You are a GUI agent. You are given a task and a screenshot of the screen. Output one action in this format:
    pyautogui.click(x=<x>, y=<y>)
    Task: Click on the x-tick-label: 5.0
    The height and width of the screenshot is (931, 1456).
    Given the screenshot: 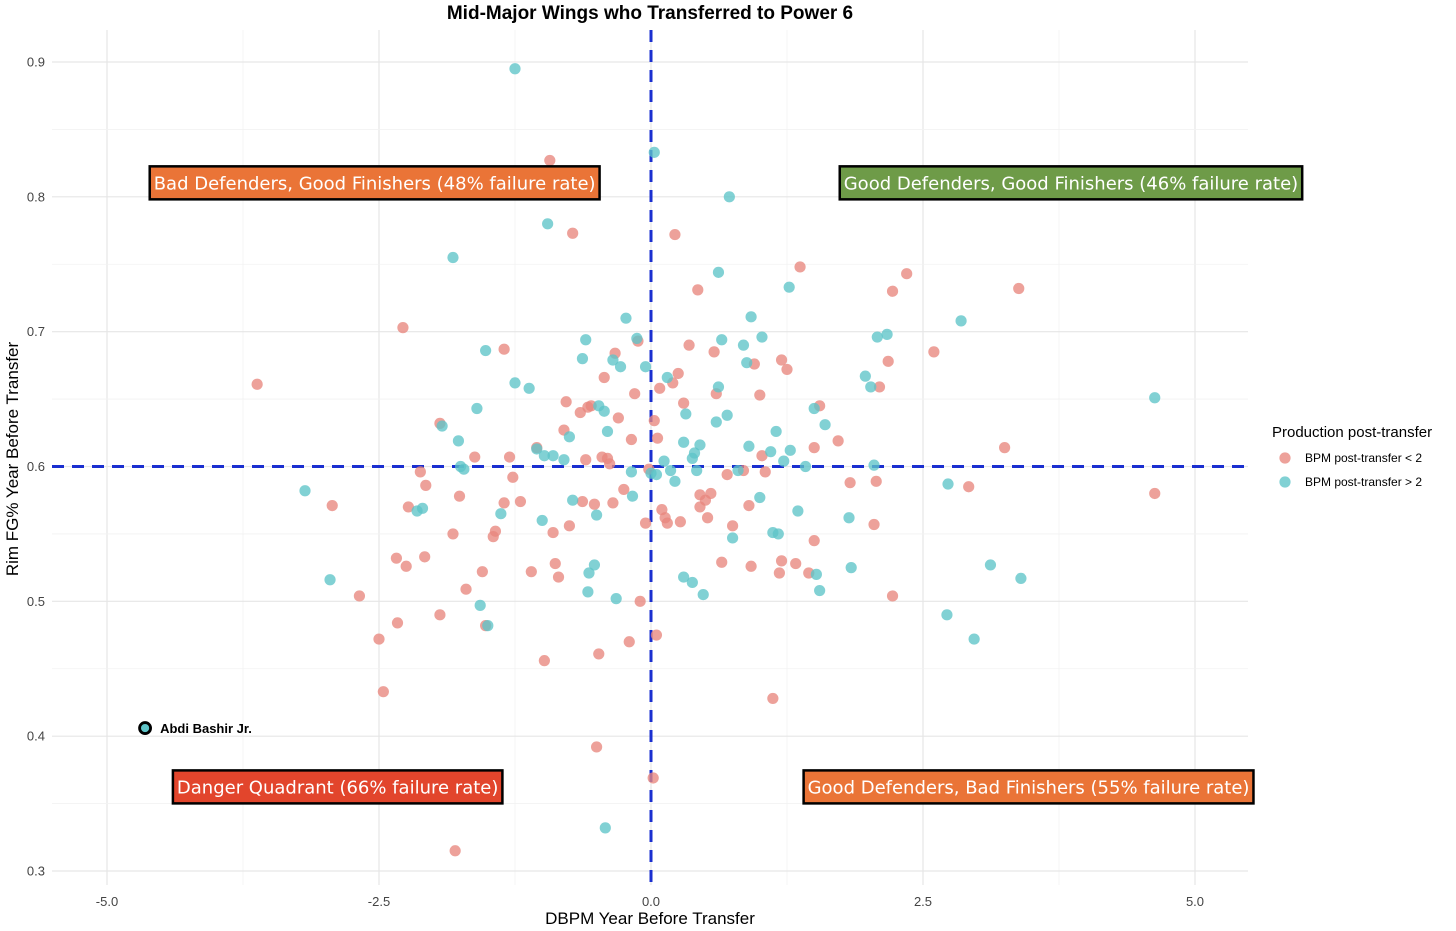 What is the action you would take?
    pyautogui.click(x=1195, y=901)
    